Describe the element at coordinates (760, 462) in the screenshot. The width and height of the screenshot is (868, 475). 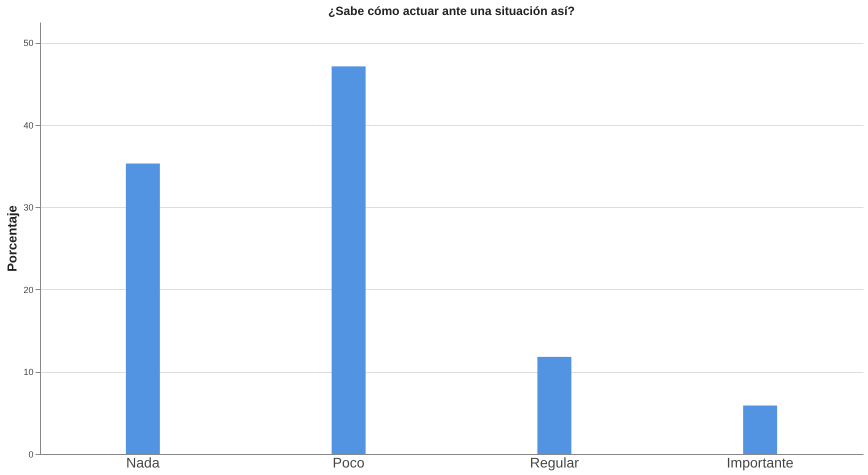
I see `x-tick-label: Importante` at that location.